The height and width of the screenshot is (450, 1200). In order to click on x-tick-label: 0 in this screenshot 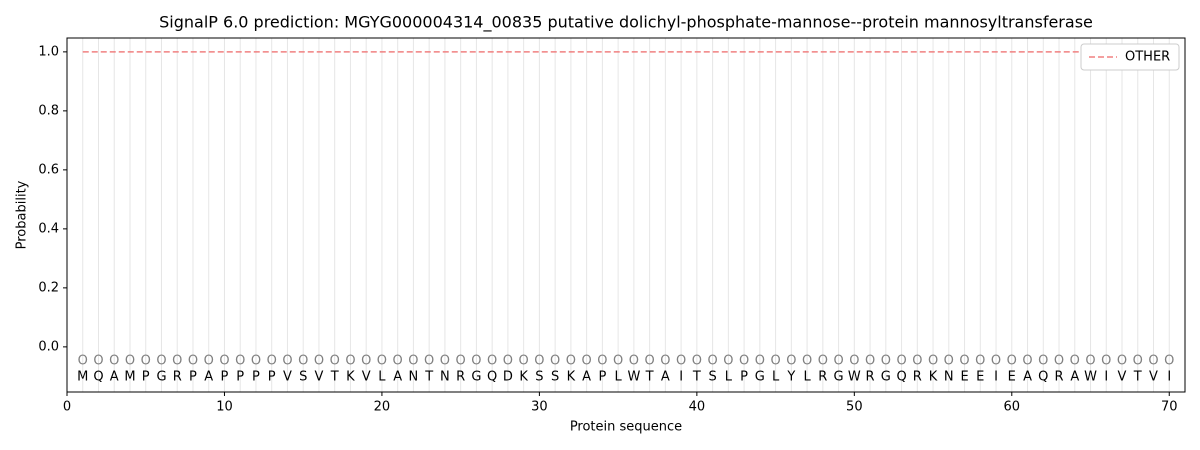, I will do `click(67, 407)`.